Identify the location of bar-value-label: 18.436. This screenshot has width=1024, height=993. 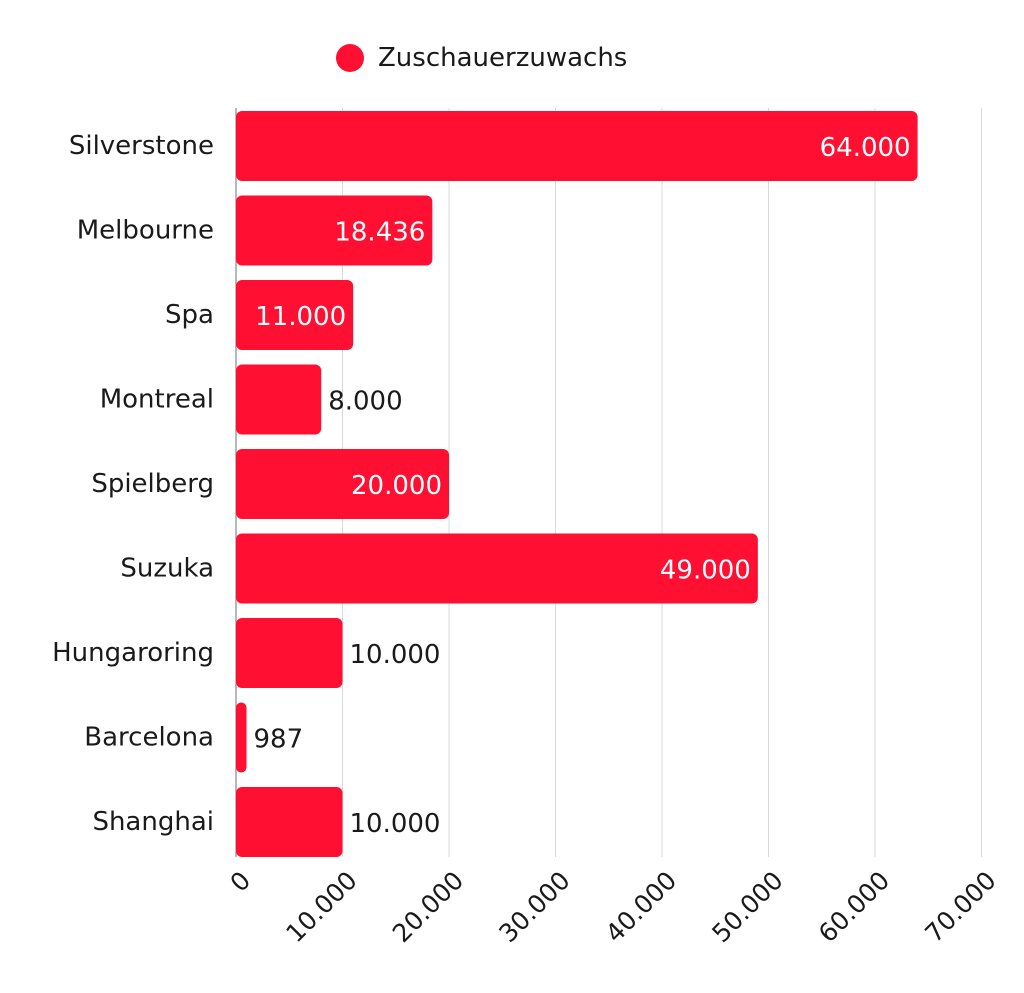
(379, 233).